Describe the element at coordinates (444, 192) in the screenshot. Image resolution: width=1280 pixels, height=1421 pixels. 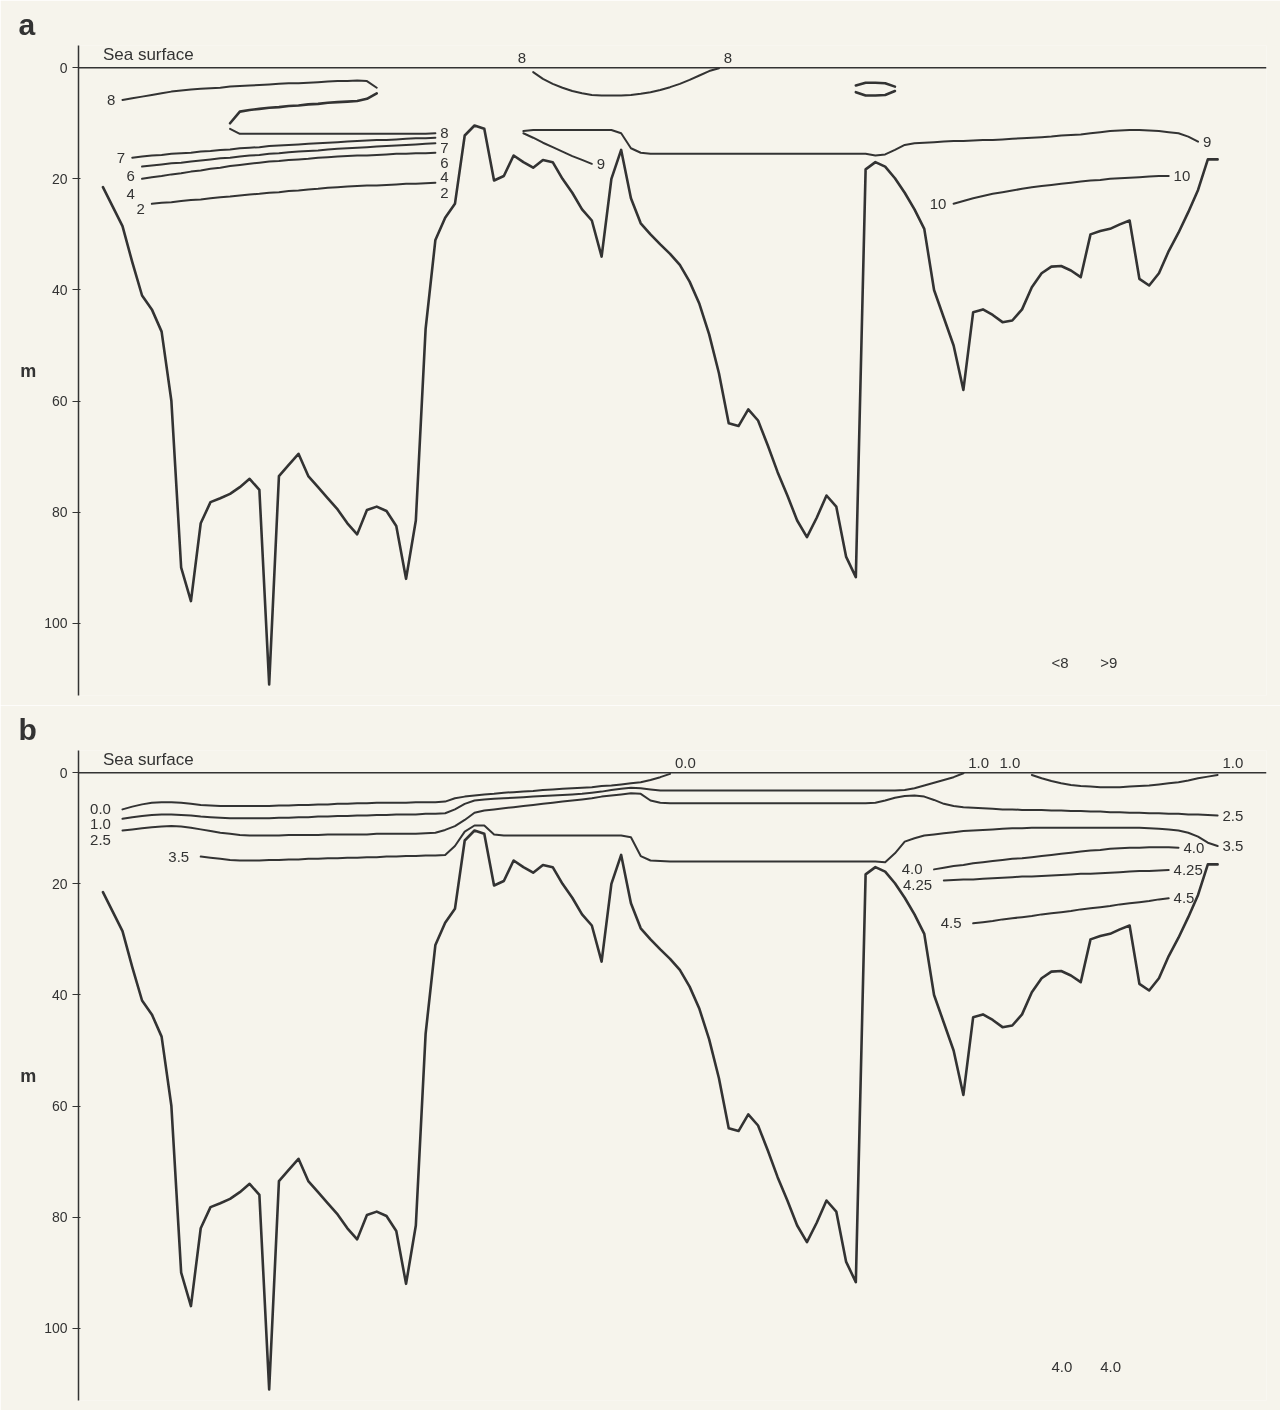
I see `series-label: 2` at that location.